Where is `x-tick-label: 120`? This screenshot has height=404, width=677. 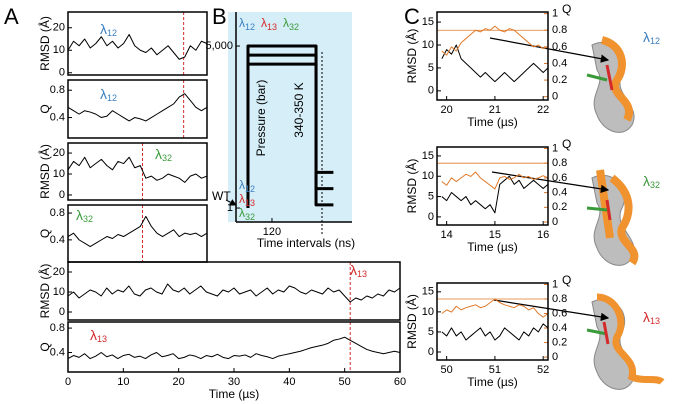 x-tick-label: 120 is located at coordinates (272, 232).